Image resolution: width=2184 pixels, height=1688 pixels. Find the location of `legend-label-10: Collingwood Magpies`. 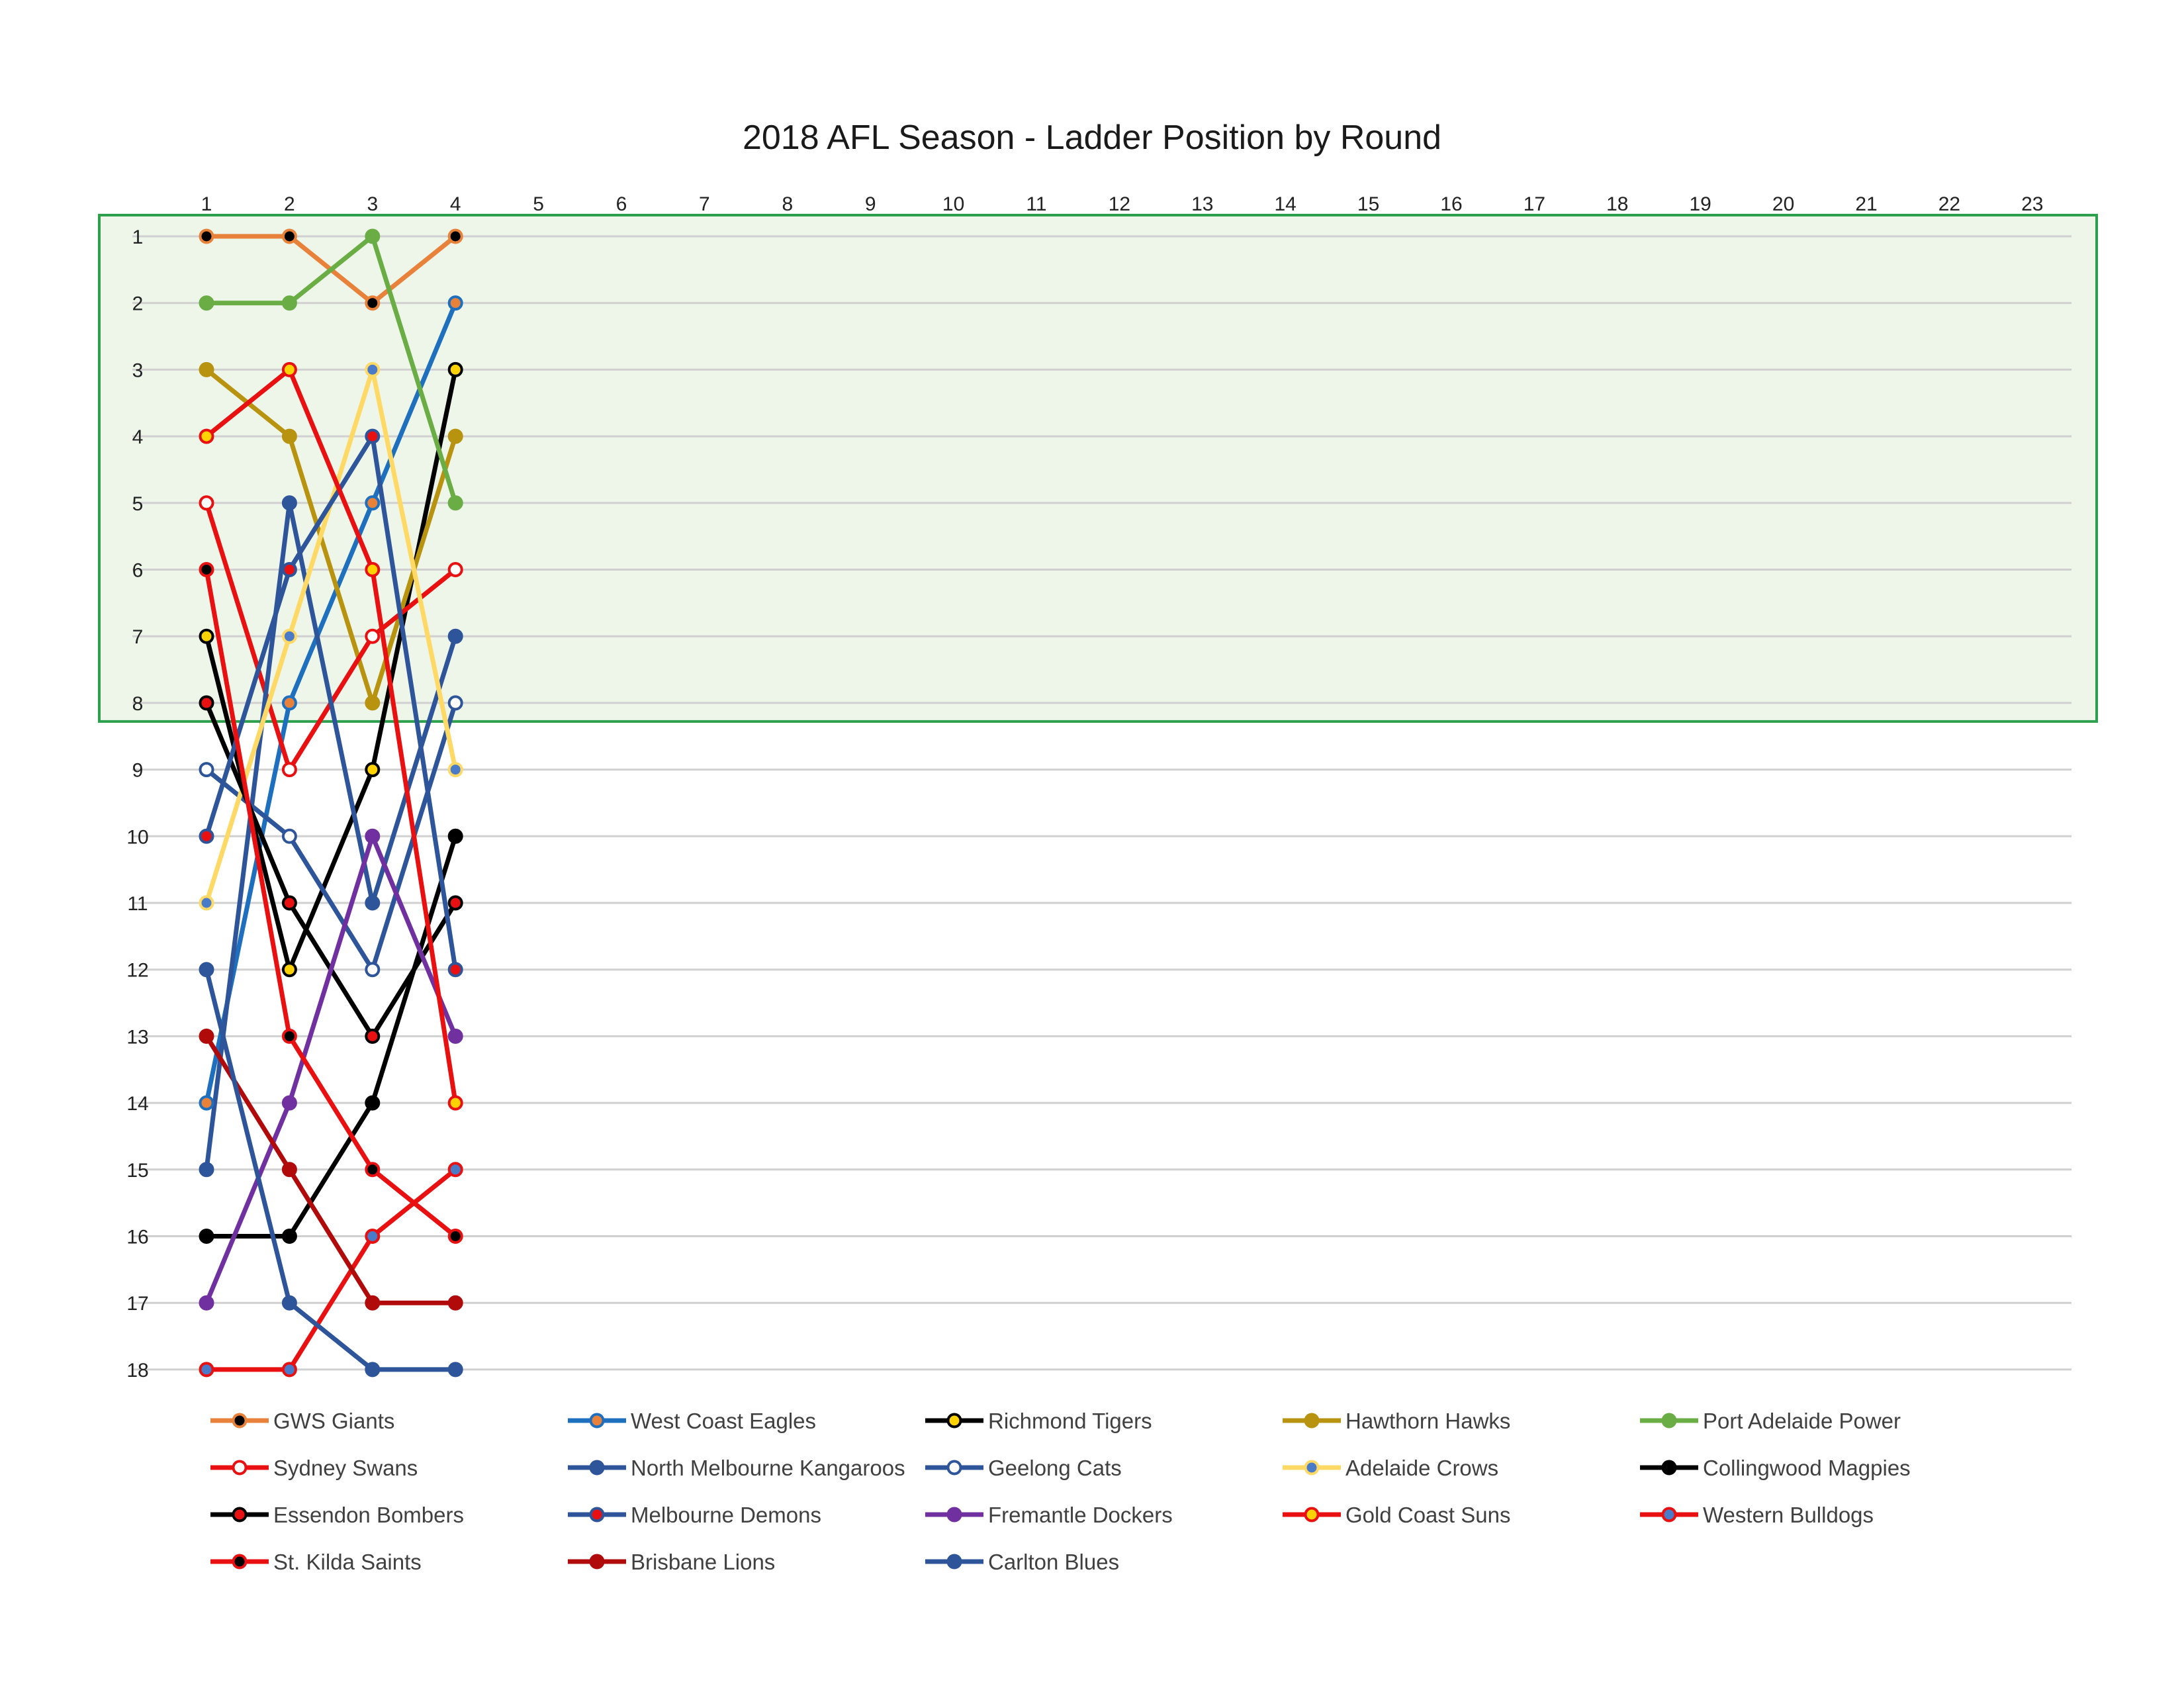

legend-label-10: Collingwood Magpies is located at coordinates (1807, 1468).